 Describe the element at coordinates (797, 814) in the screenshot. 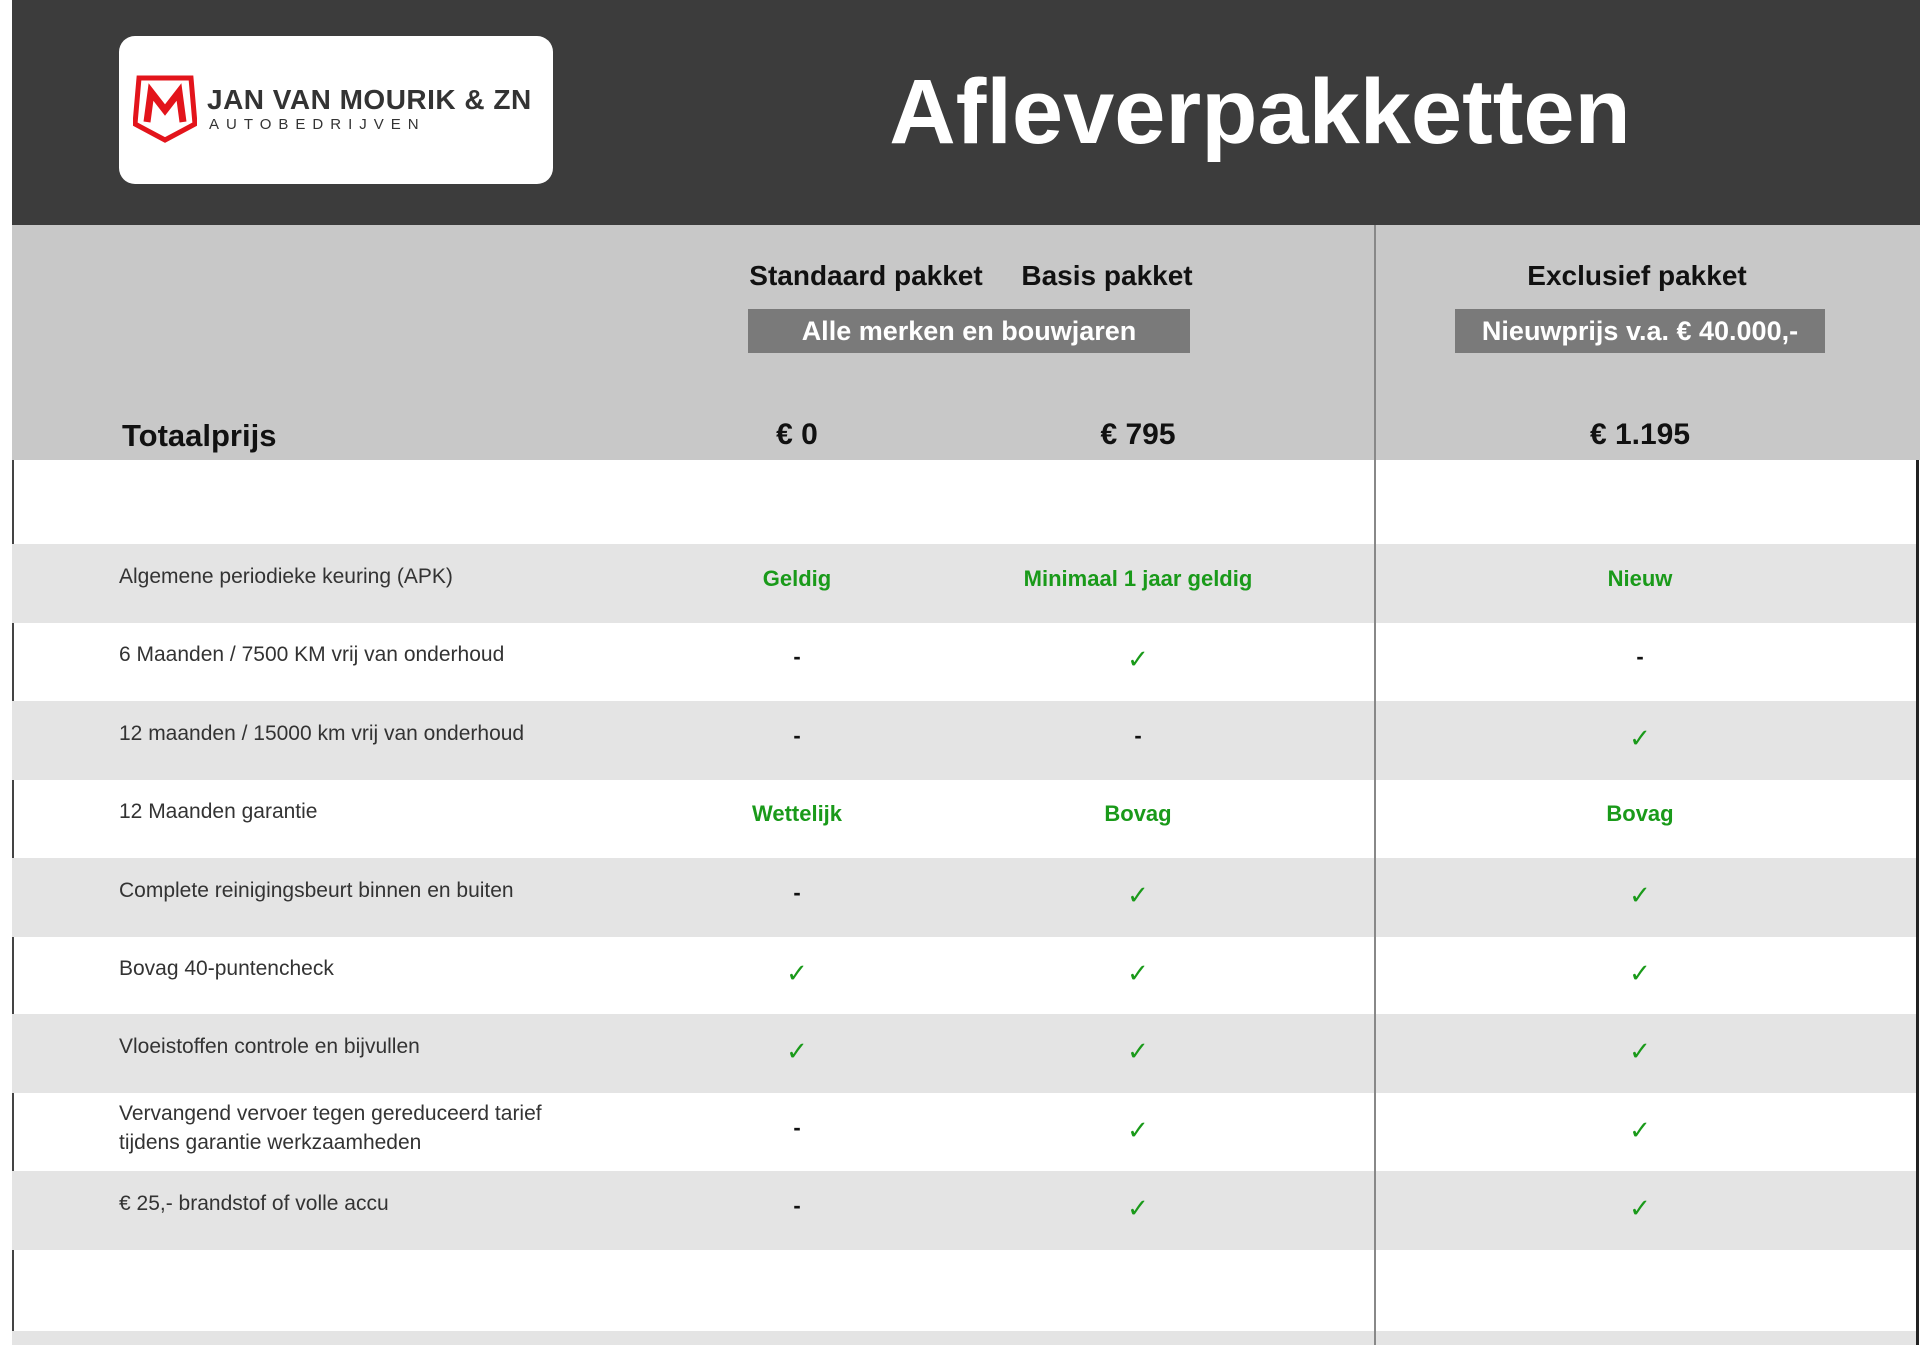

I see `row-value: Wettelijk` at that location.